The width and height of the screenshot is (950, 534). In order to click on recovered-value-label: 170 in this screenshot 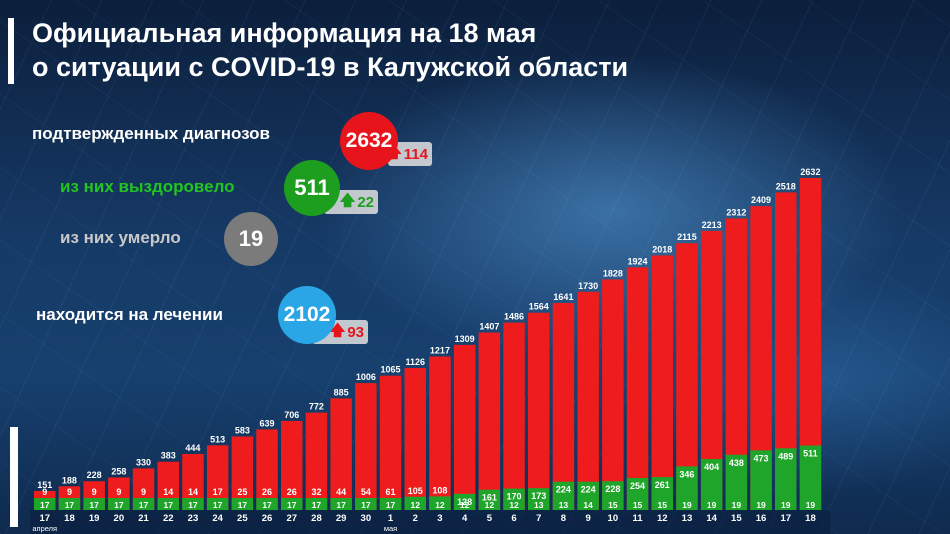, I will do `click(514, 497)`.